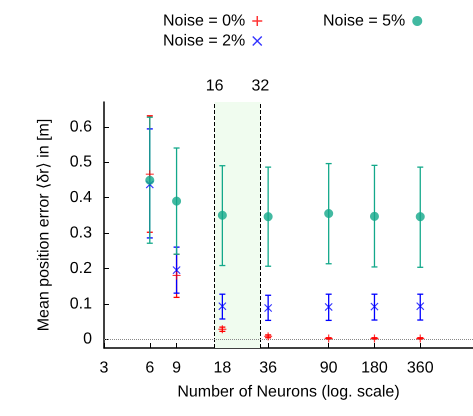 This screenshot has height=416, width=473. Describe the element at coordinates (204, 21) in the screenshot. I see `legend-label: Noise = 0%` at that location.